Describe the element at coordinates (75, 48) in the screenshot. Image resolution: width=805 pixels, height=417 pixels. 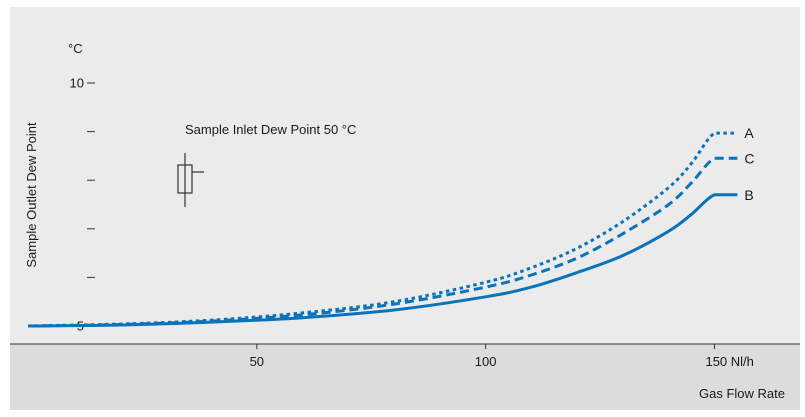
I see `y-axis-unit: °C` at that location.